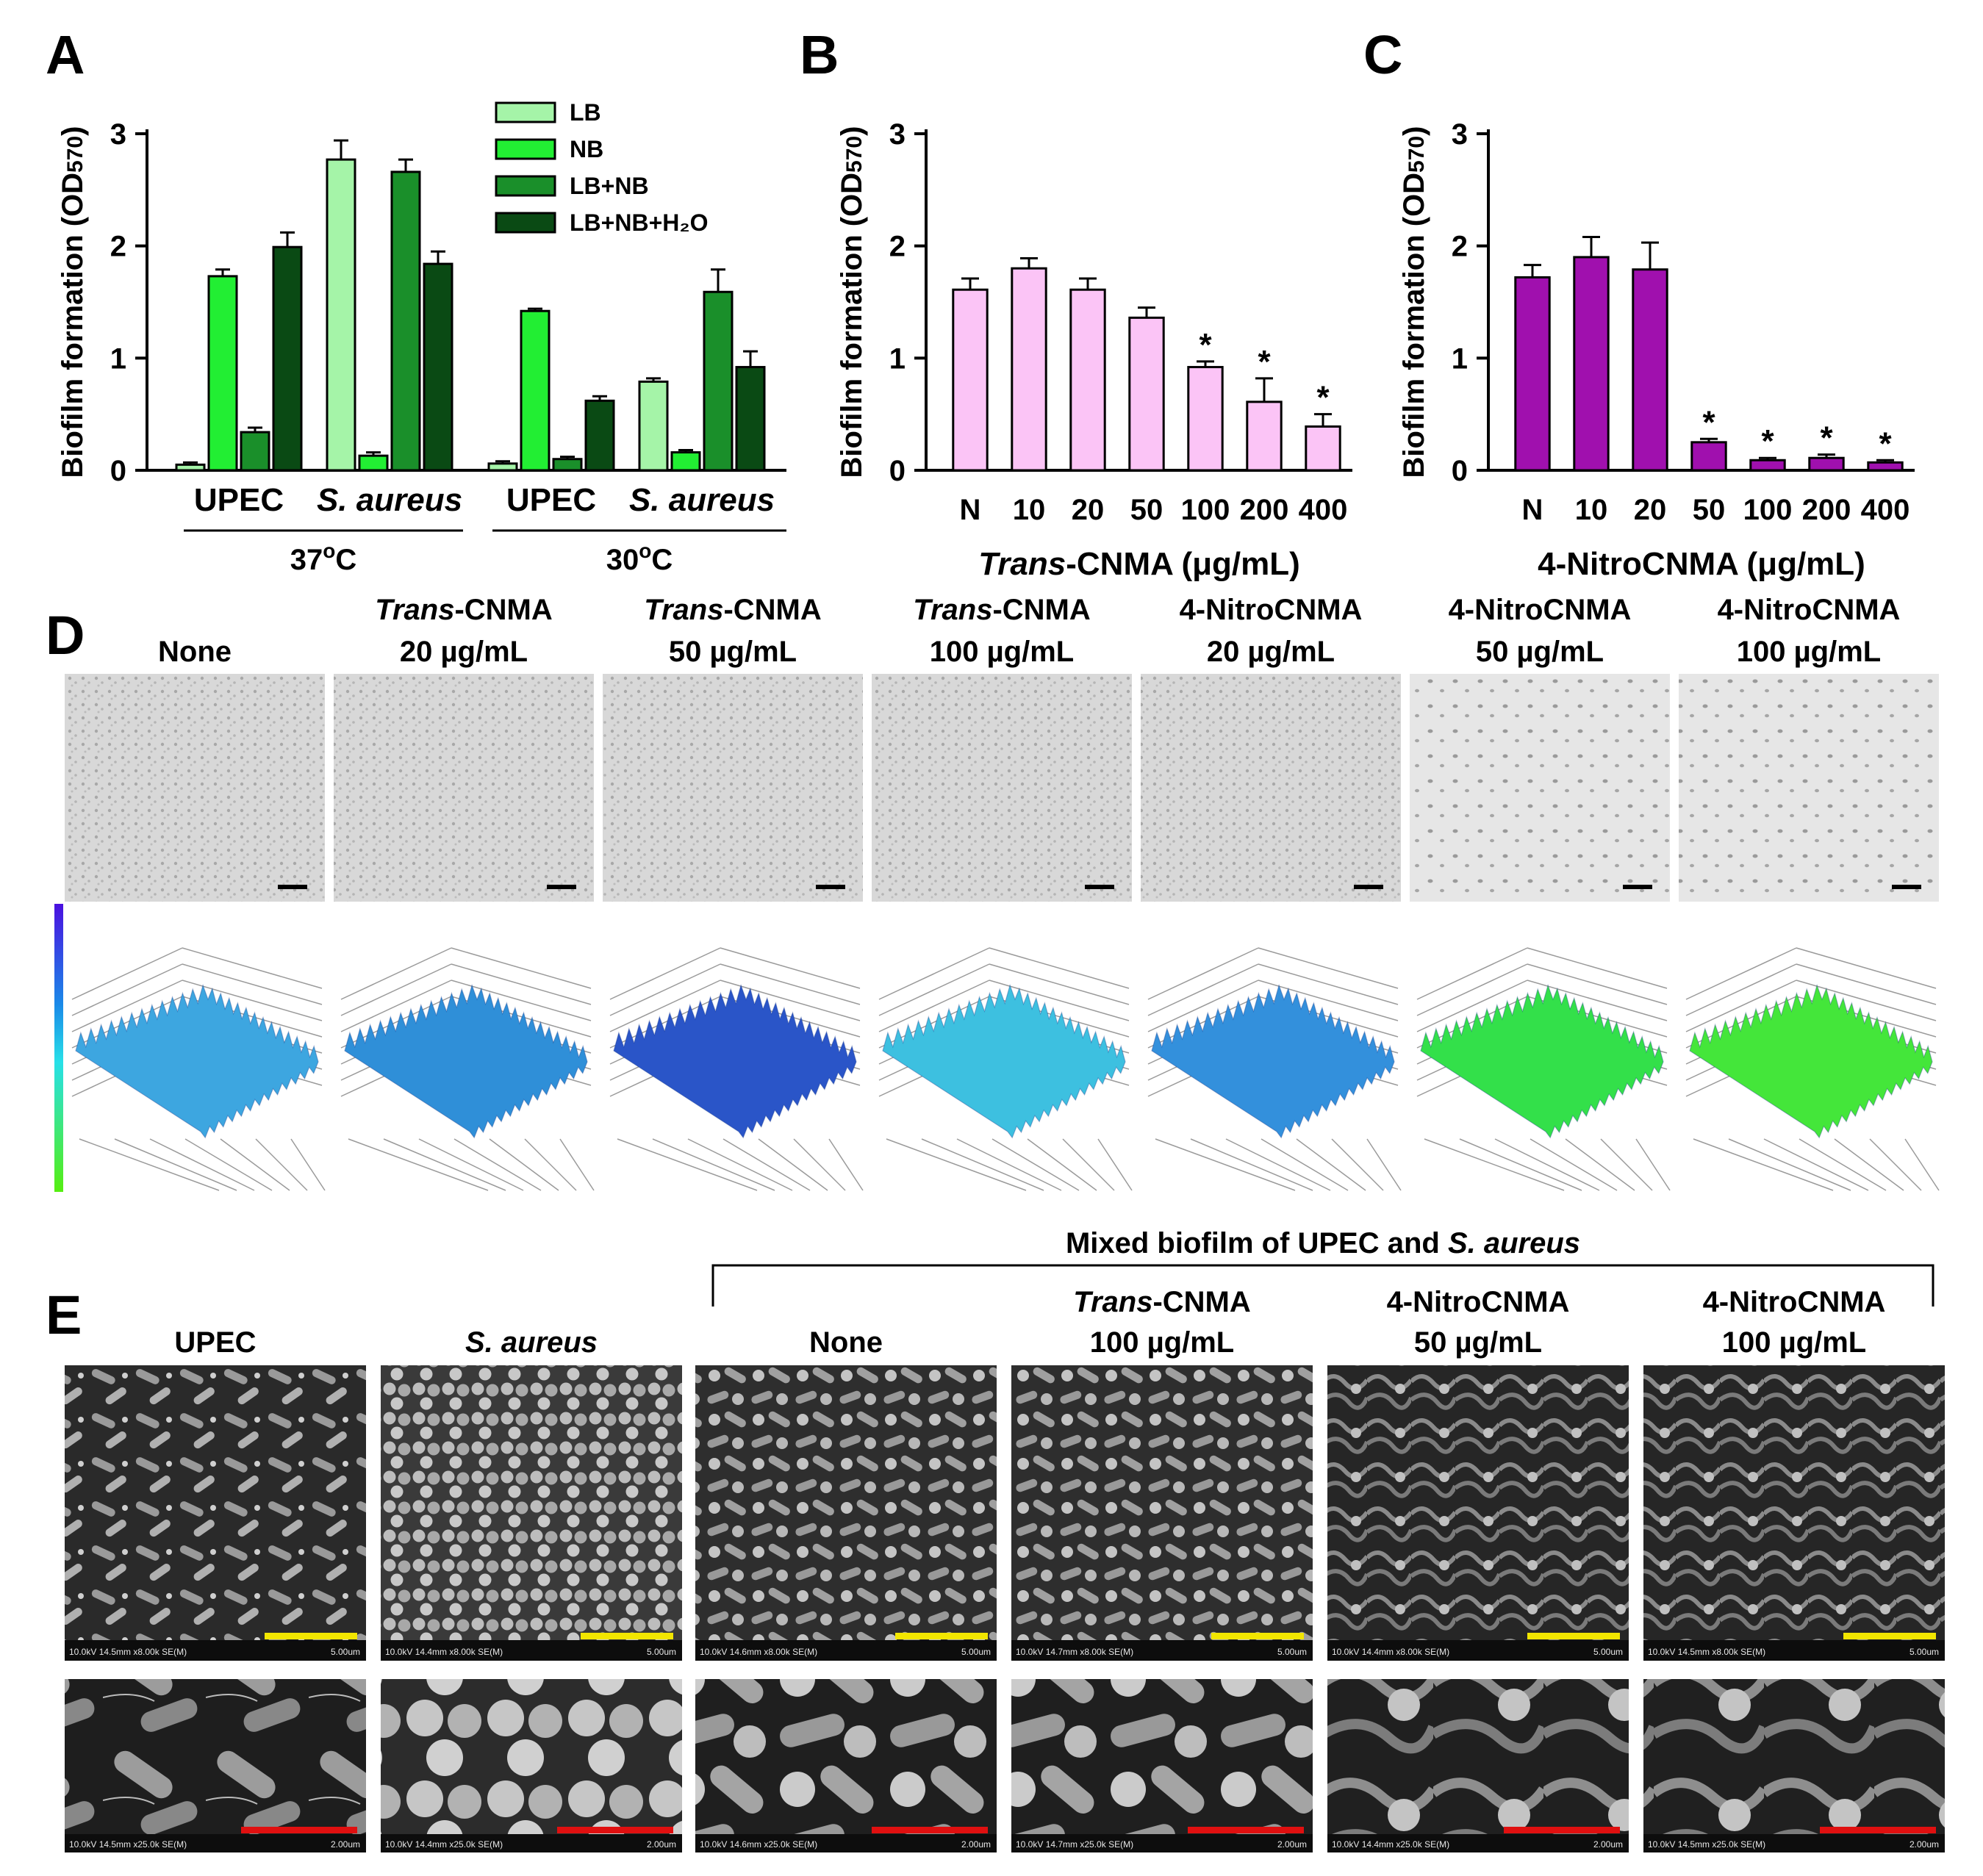 The width and height of the screenshot is (1983, 1876). What do you see at coordinates (1540, 652) in the screenshot?
I see `column-title-line2: 50 µg/mL` at bounding box center [1540, 652].